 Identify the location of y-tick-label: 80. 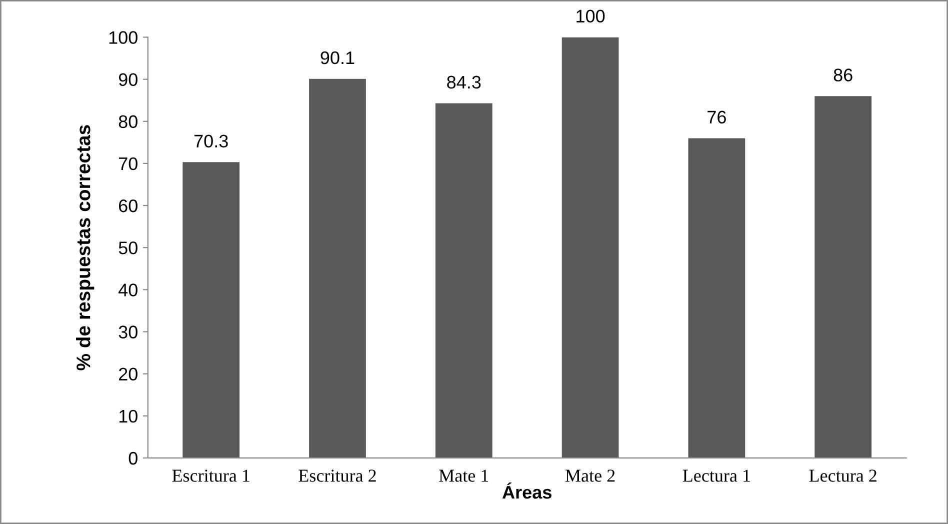
(128, 121).